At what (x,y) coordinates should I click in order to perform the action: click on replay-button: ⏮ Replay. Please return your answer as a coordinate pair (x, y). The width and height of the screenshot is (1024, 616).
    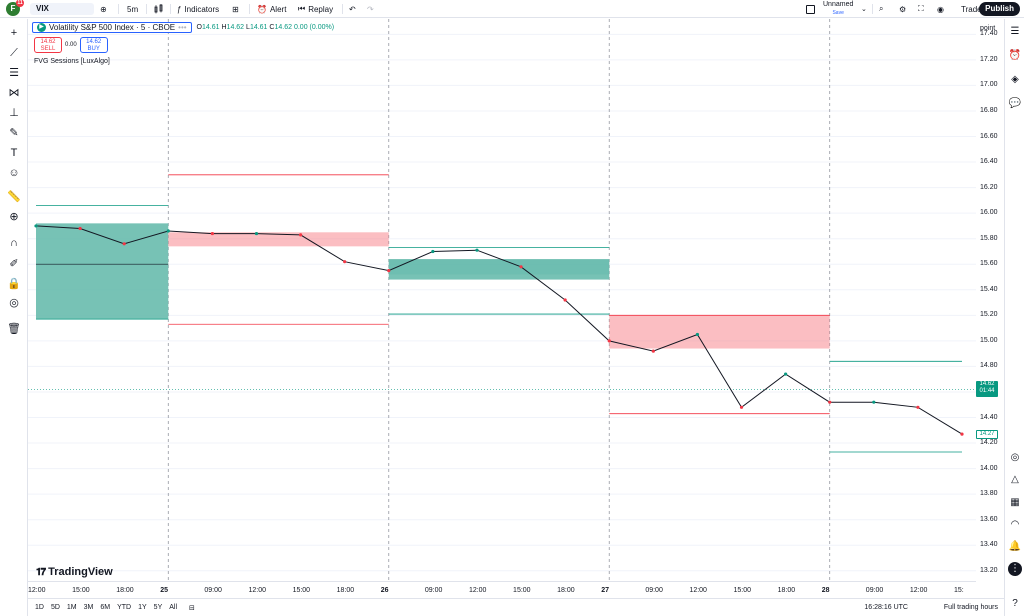
    Looking at the image, I should click on (315, 9).